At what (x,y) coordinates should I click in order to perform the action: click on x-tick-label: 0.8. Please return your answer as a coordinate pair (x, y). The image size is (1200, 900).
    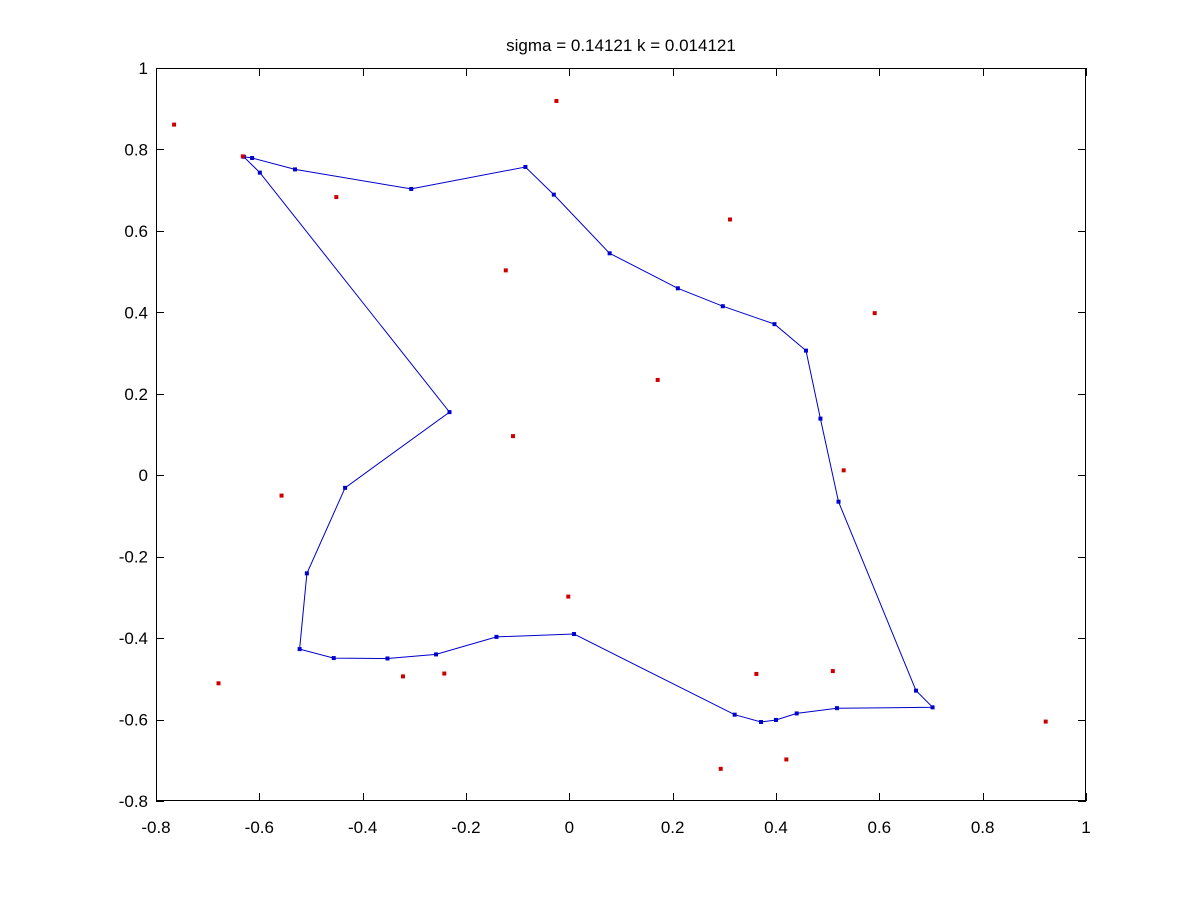
    Looking at the image, I should click on (983, 827).